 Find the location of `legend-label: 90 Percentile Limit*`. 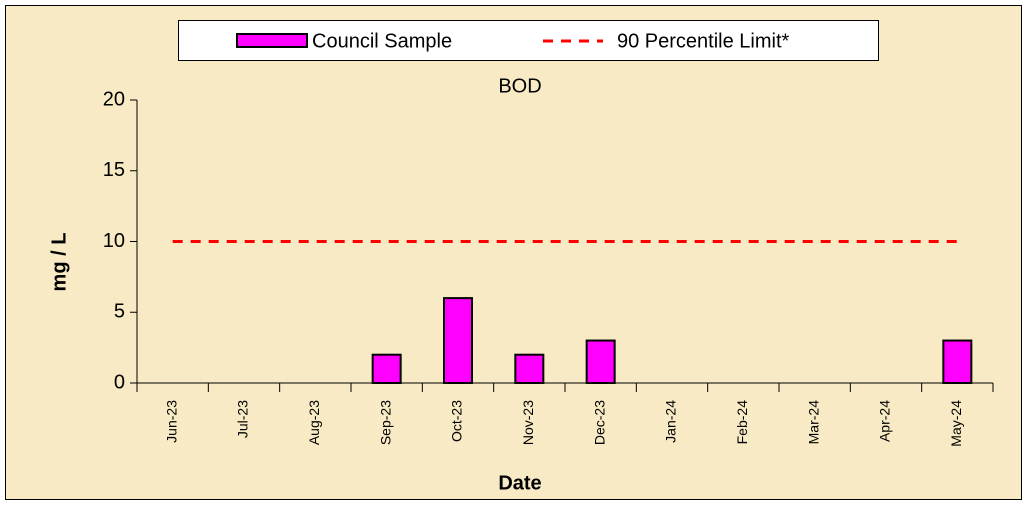

legend-label: 90 Percentile Limit* is located at coordinates (703, 41).